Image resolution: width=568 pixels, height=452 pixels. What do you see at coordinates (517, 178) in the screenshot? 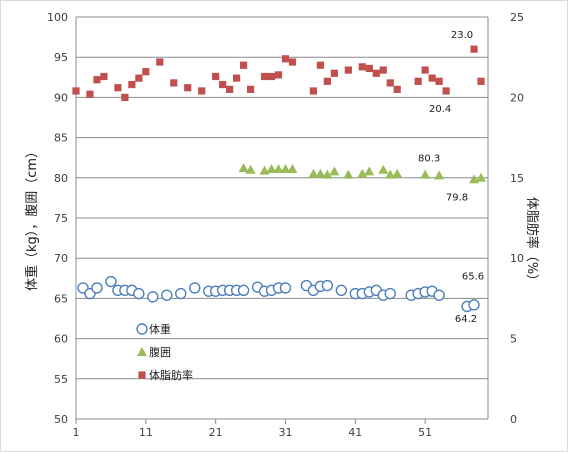
I see `y2-tick-label: 15` at bounding box center [517, 178].